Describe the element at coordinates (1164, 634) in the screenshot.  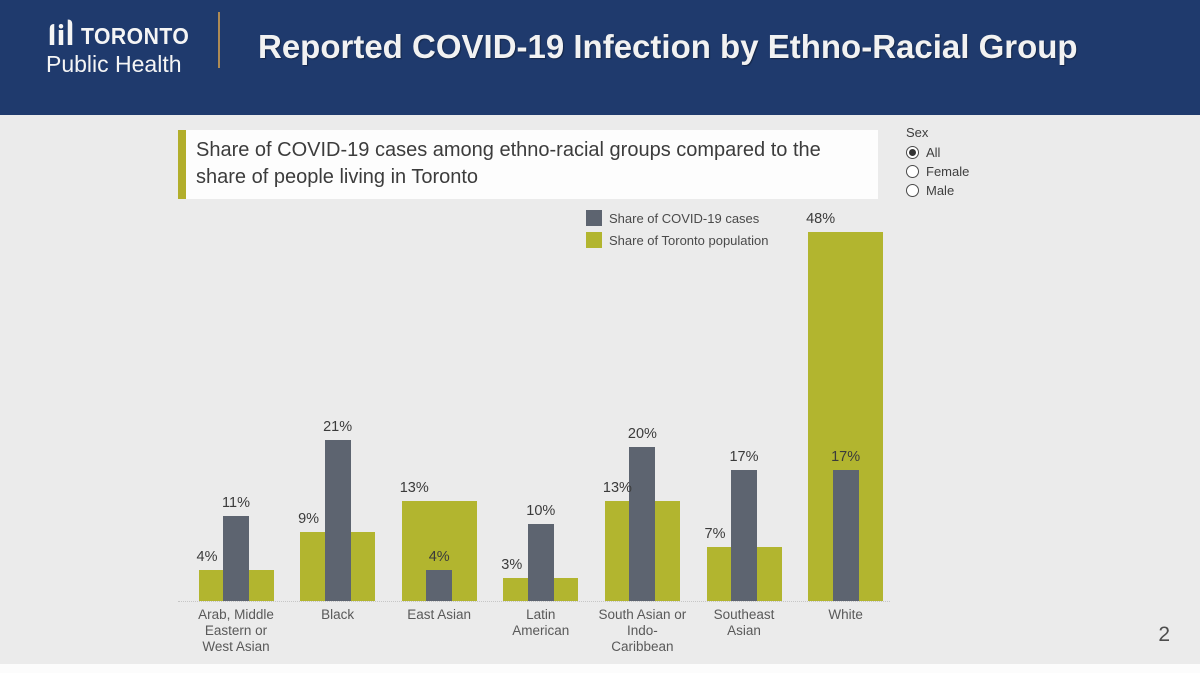
I see `page-number: 2` at that location.